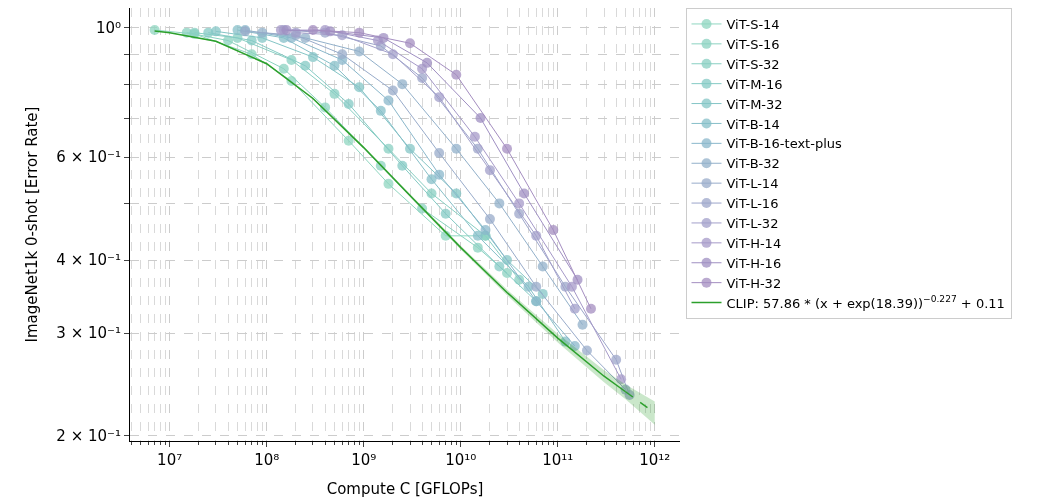 Image resolution: width=1045 pixels, height=503 pixels. Describe the element at coordinates (752, 184) in the screenshot. I see `legend-label: ViT-L-14` at that location.